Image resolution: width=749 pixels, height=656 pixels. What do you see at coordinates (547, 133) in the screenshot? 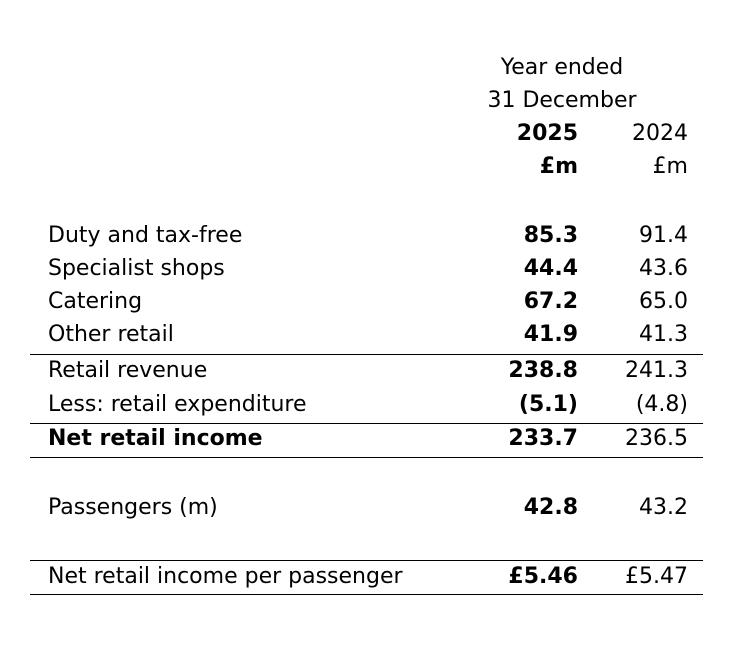
I see `header-year-current: 2025` at bounding box center [547, 133].